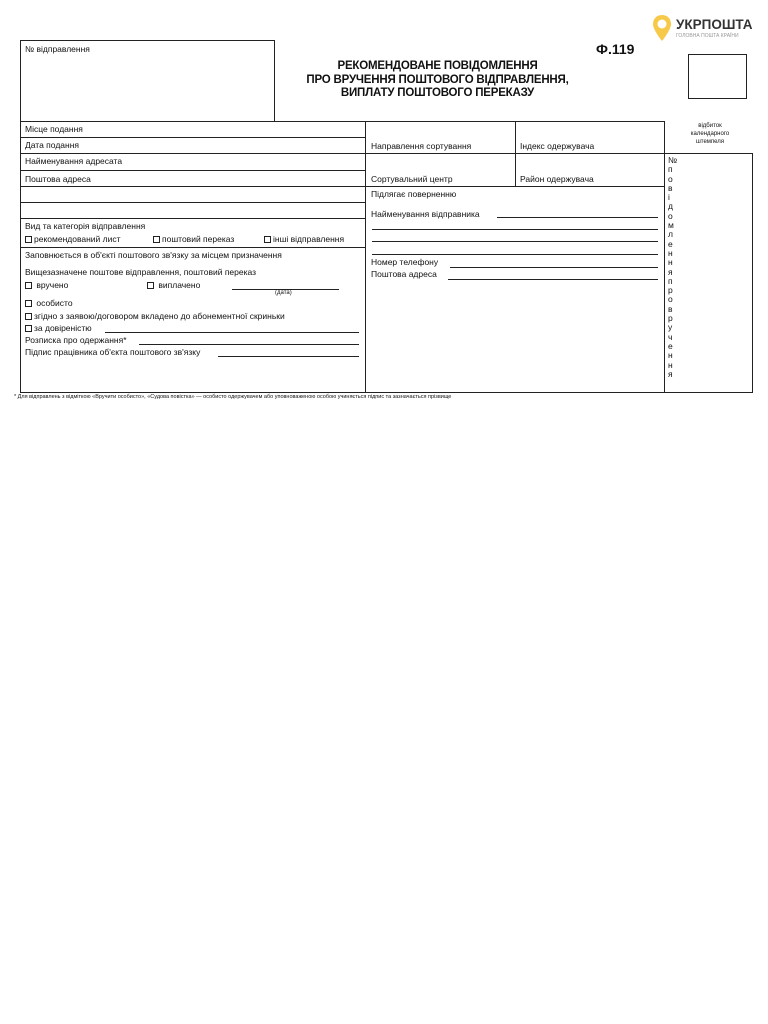 The height and width of the screenshot is (1024, 768). What do you see at coordinates (404, 274) in the screenshot?
I see `sender-address-label: Поштова адреса` at bounding box center [404, 274].